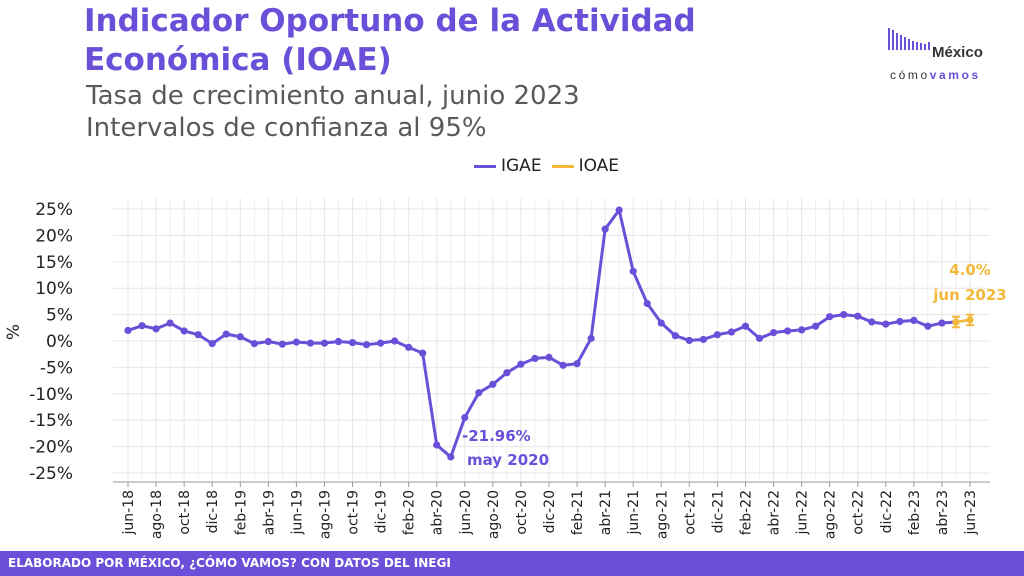 The height and width of the screenshot is (576, 1024). I want to click on legend-key-ioae, so click(562, 166).